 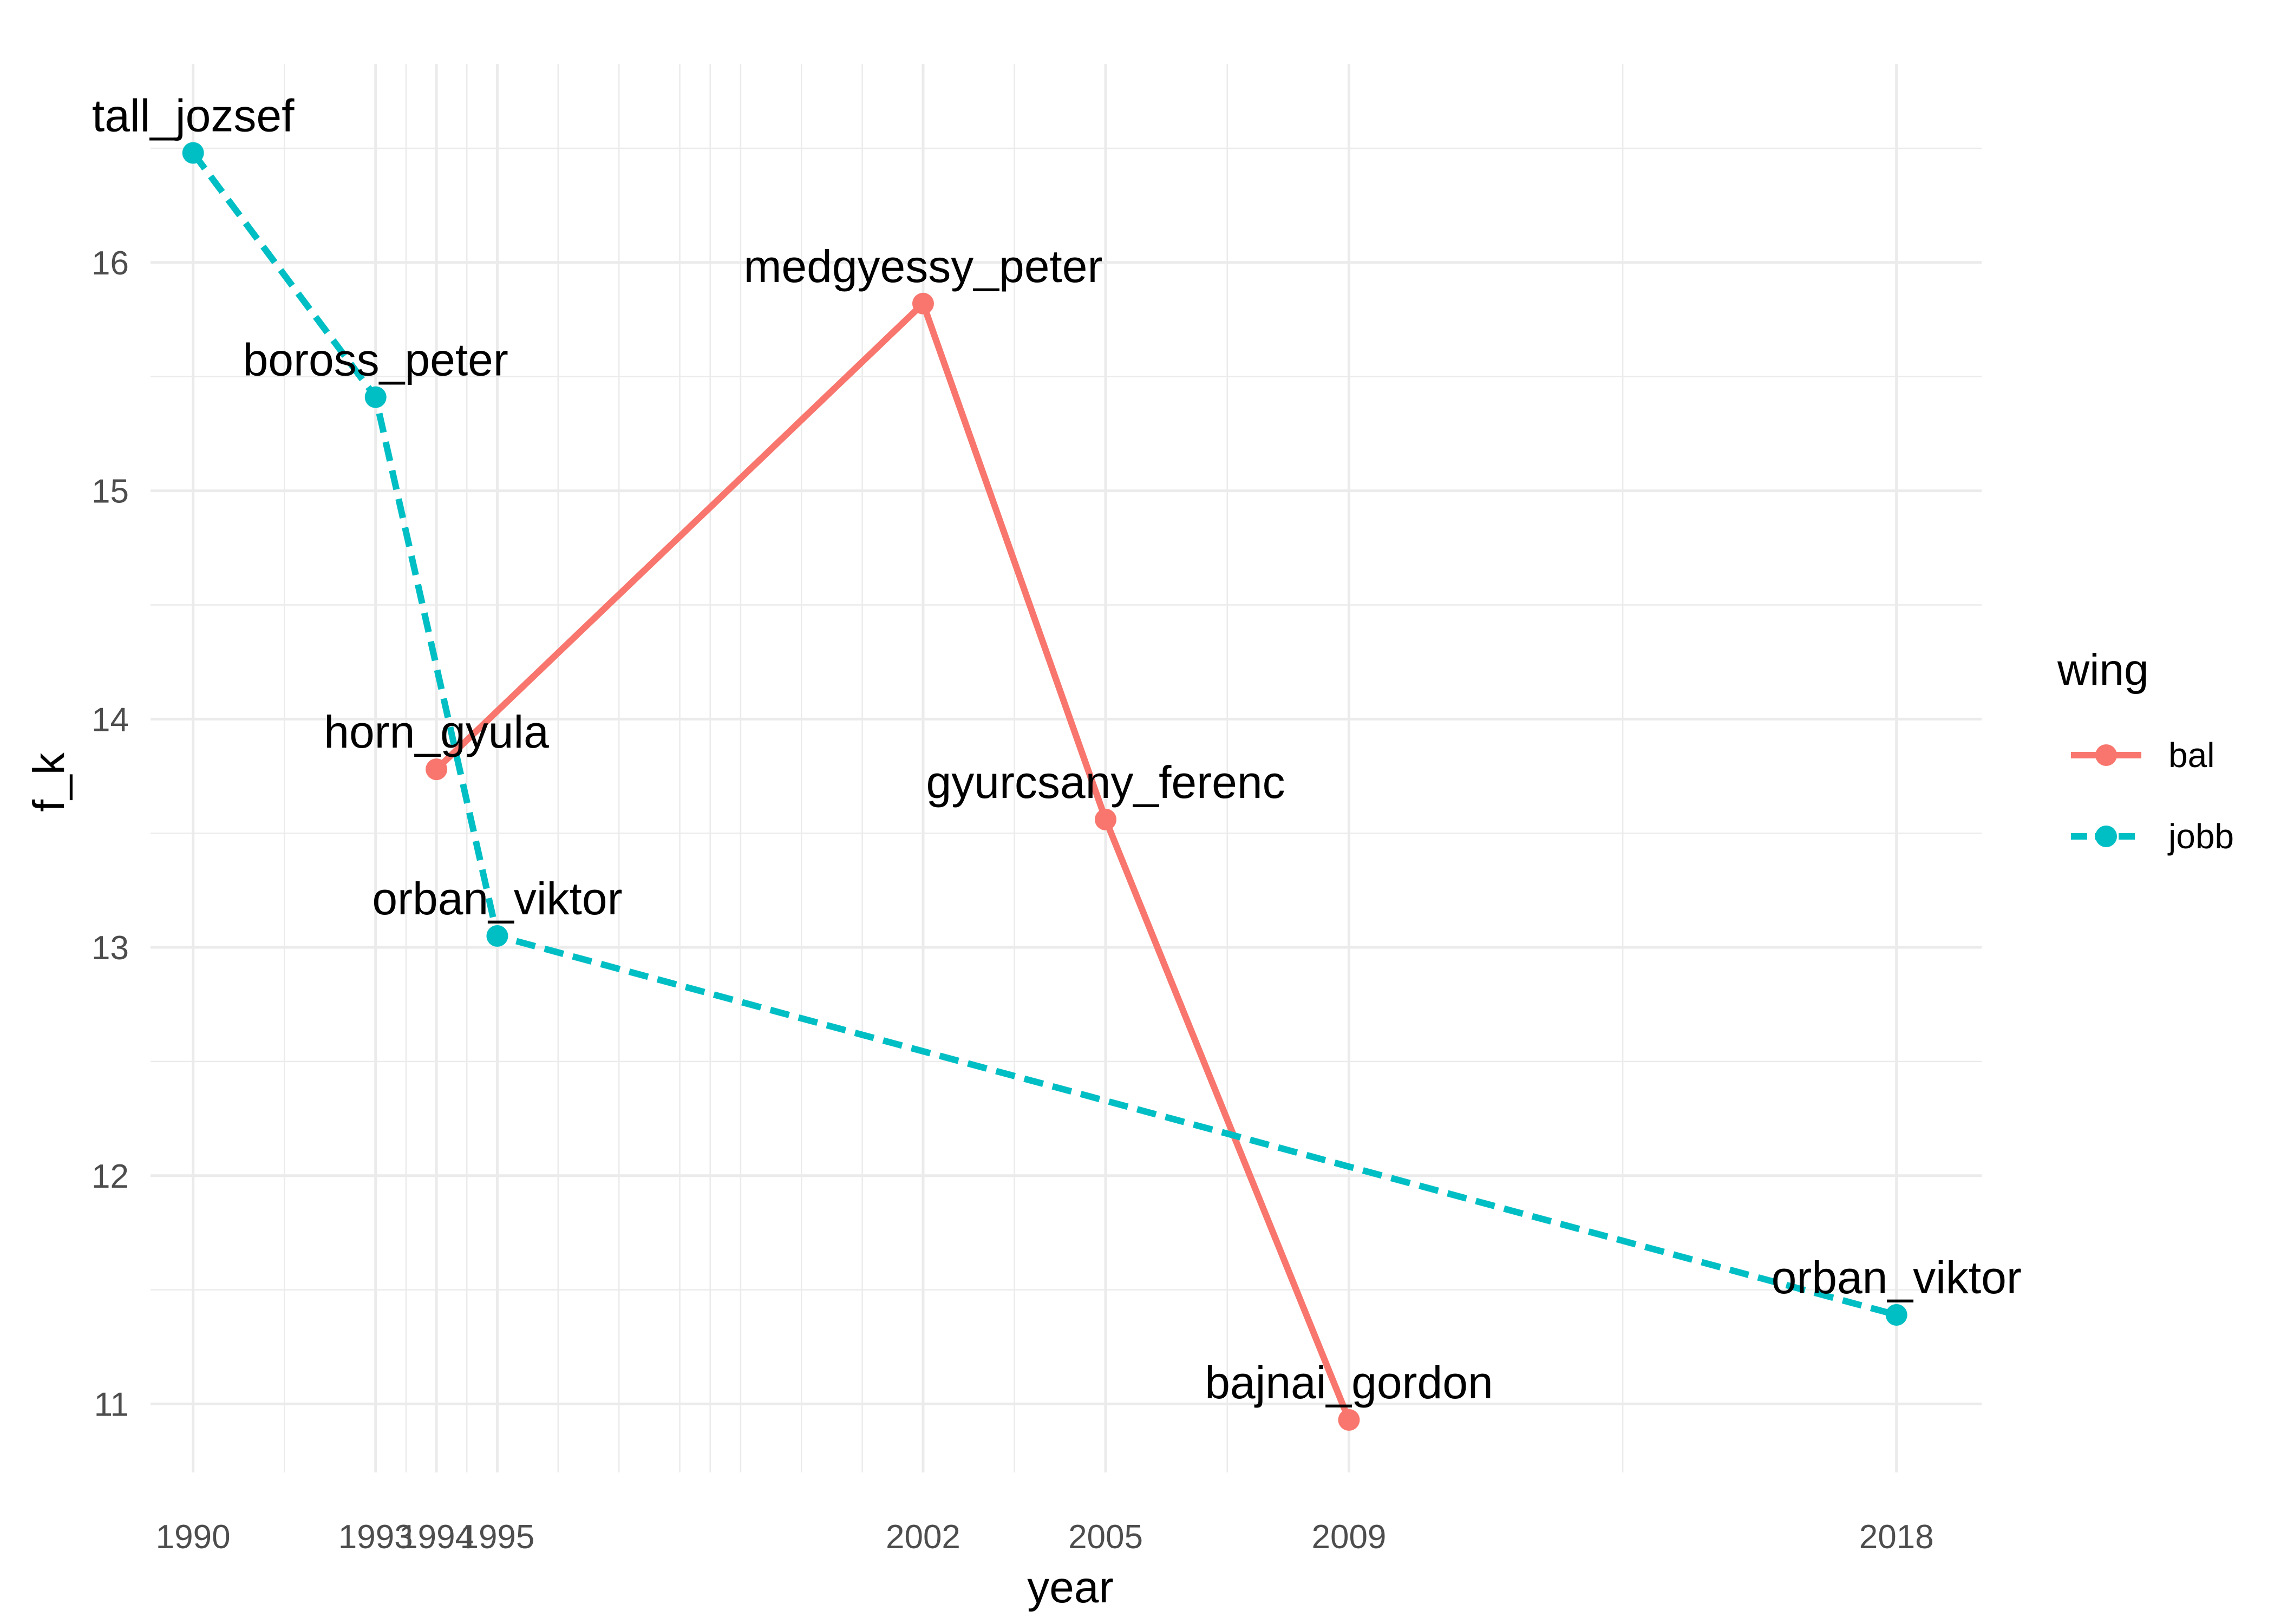 I want to click on y-tick-label: 15, so click(x=111, y=491).